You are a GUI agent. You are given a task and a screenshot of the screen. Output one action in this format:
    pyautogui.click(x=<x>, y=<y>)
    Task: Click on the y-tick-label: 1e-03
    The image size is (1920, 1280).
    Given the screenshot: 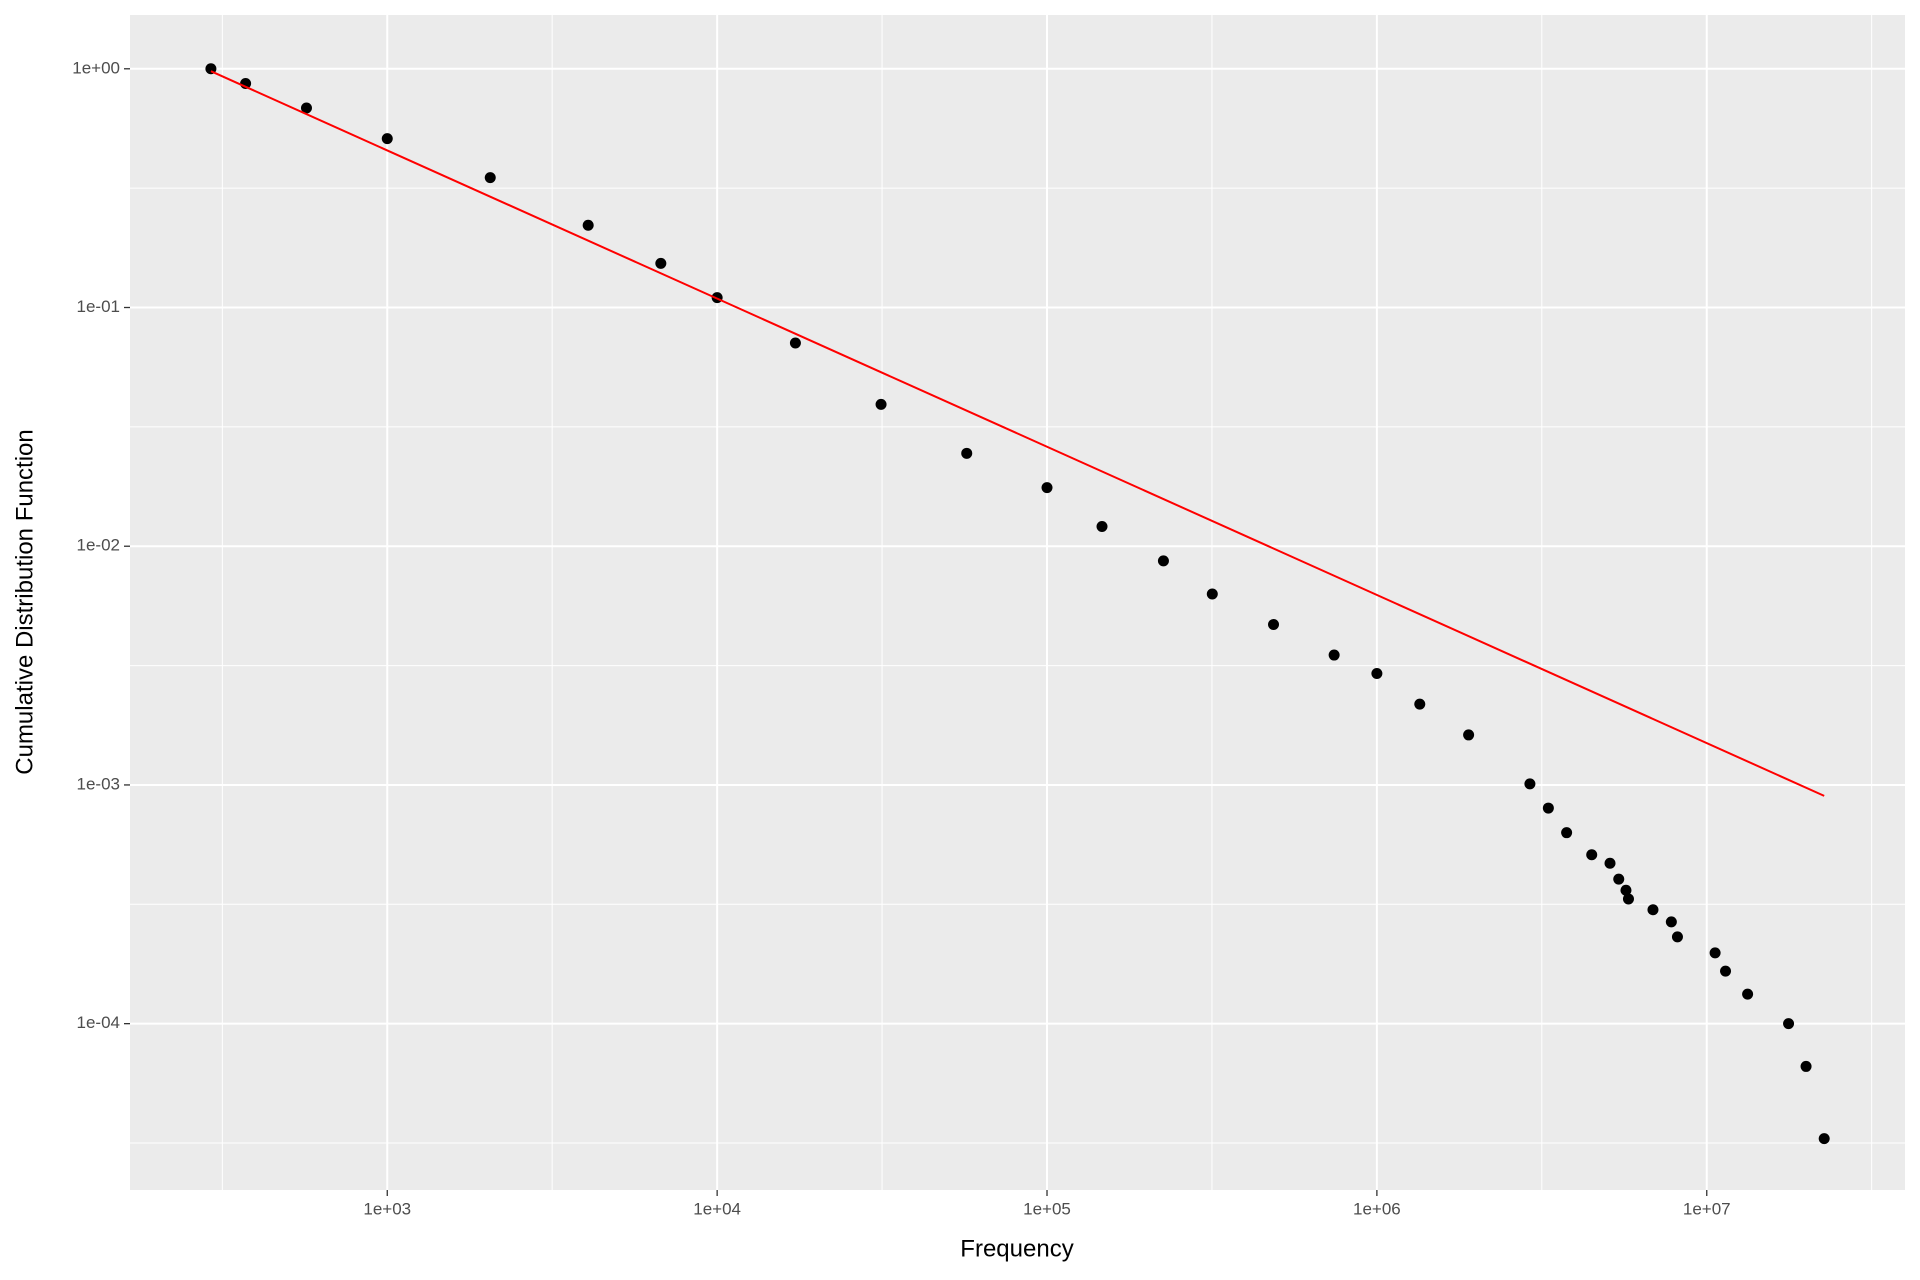 What is the action you would take?
    pyautogui.click(x=98, y=783)
    